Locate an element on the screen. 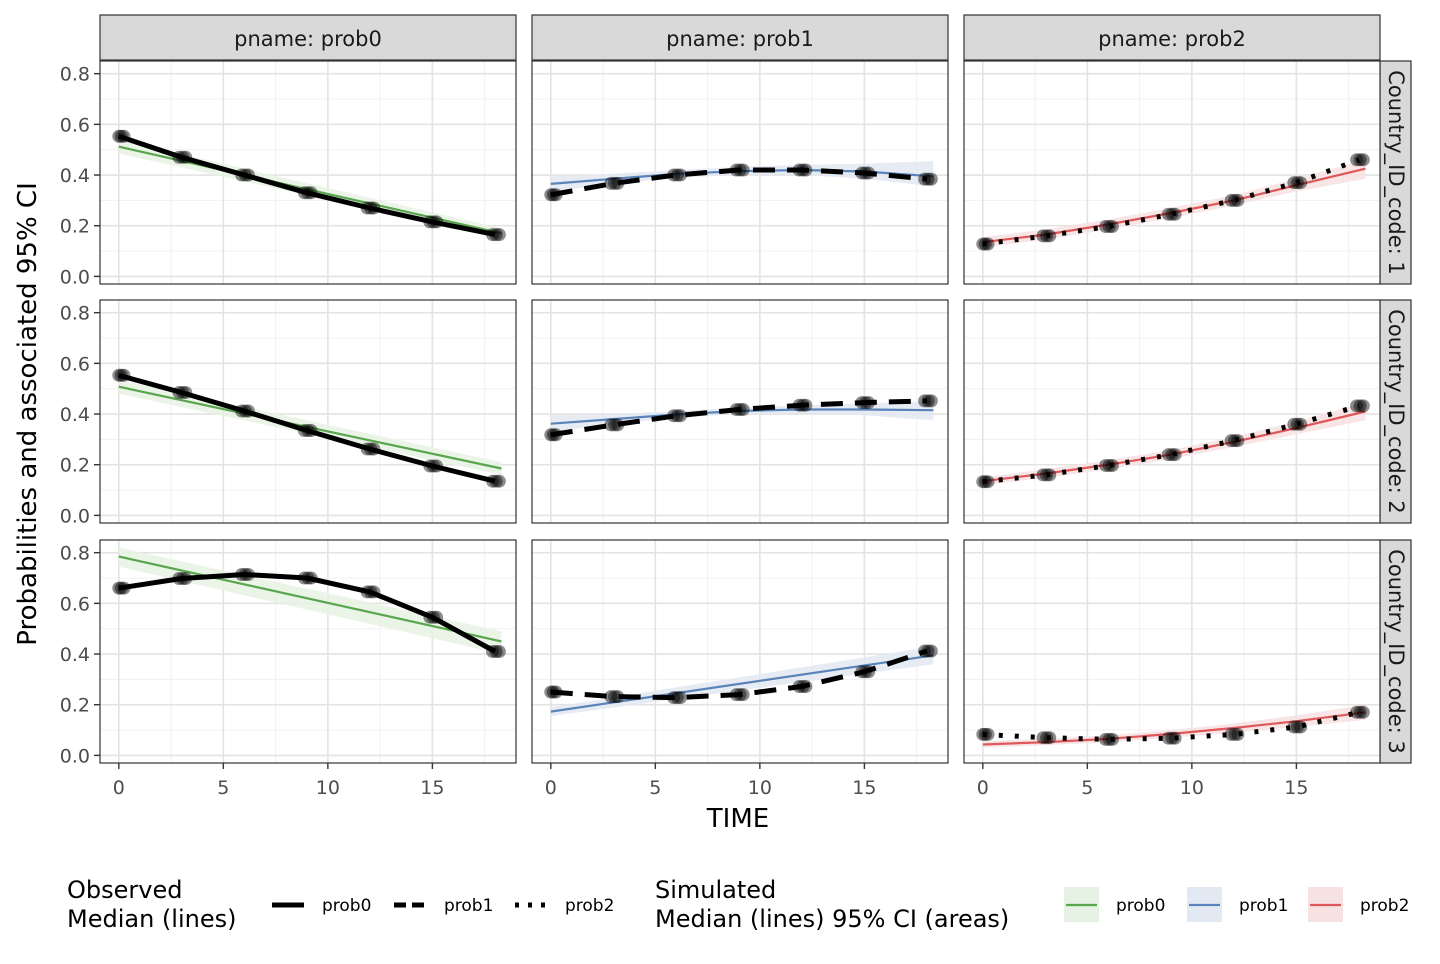 This screenshot has width=1440, height=964. y-tick-label: 0.0 is located at coordinates (75, 756).